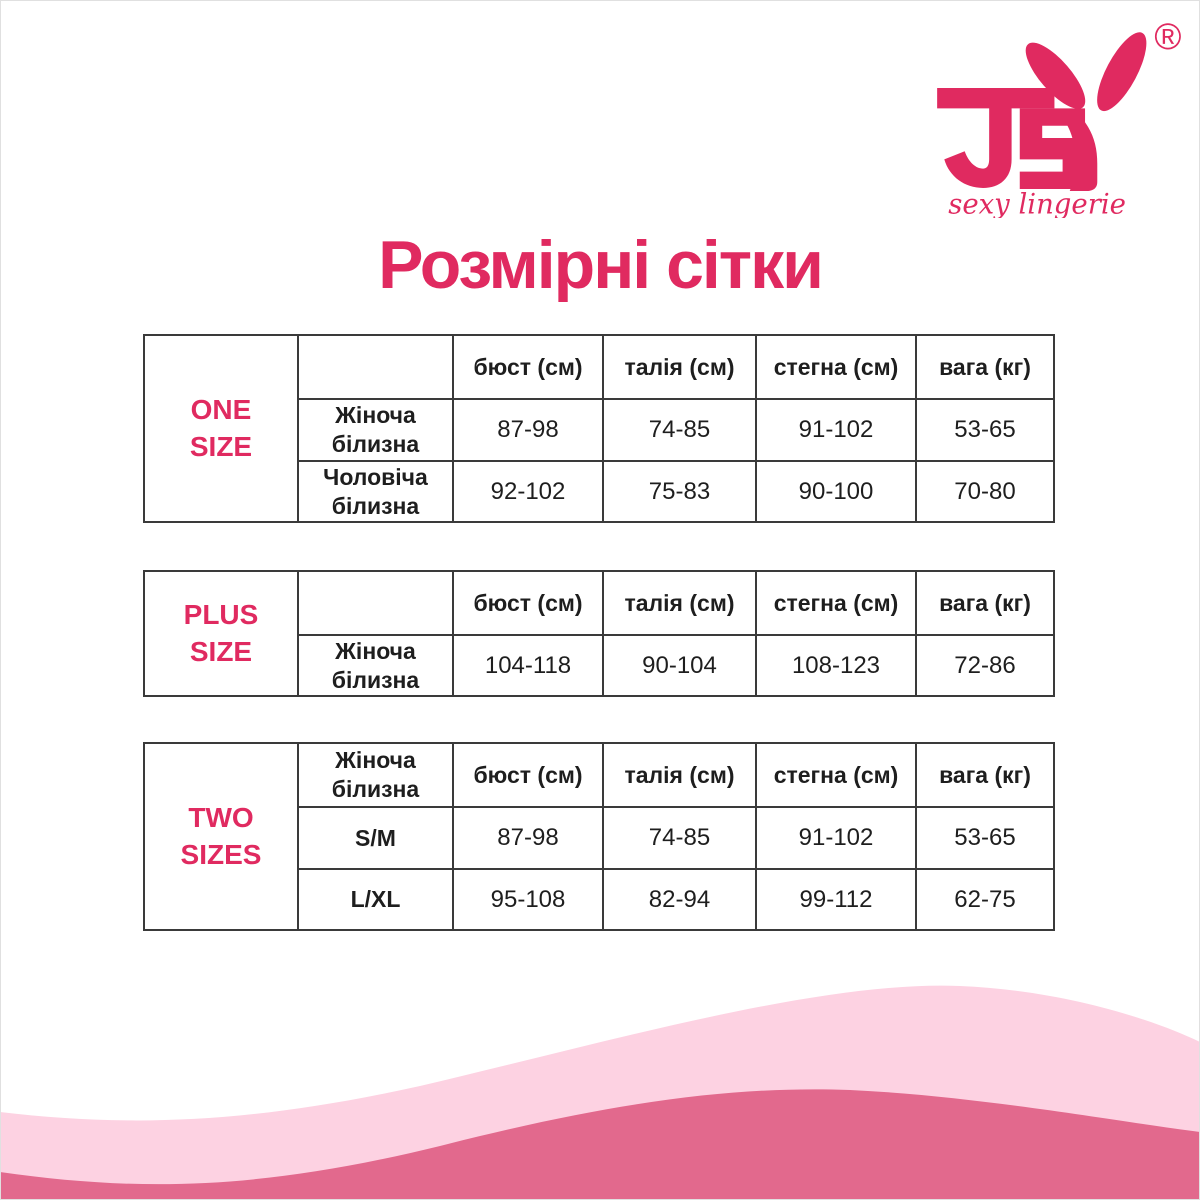 The height and width of the screenshot is (1200, 1200). I want to click on logo-letter-y, so click(1079, 150).